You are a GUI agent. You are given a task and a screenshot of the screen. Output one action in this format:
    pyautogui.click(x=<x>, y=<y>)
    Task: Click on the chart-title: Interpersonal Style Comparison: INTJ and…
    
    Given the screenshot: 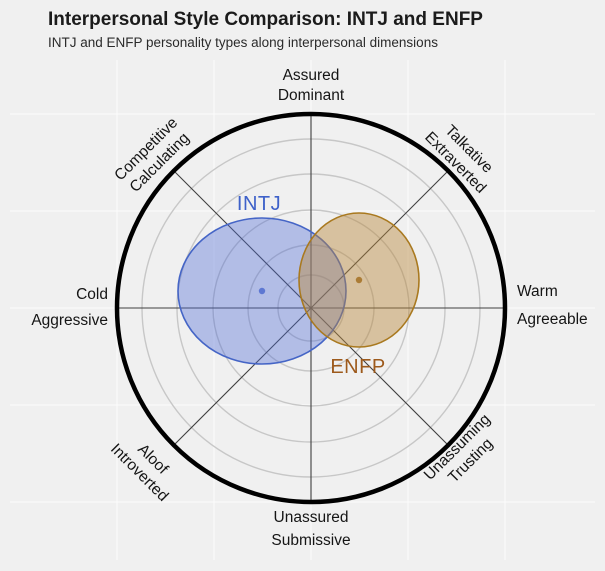 What is the action you would take?
    pyautogui.click(x=265, y=19)
    